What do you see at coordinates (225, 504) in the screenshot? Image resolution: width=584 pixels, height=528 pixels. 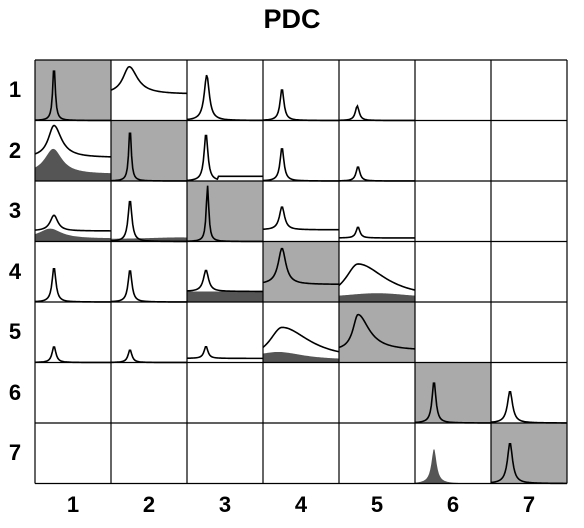 I see `col-label: 3` at bounding box center [225, 504].